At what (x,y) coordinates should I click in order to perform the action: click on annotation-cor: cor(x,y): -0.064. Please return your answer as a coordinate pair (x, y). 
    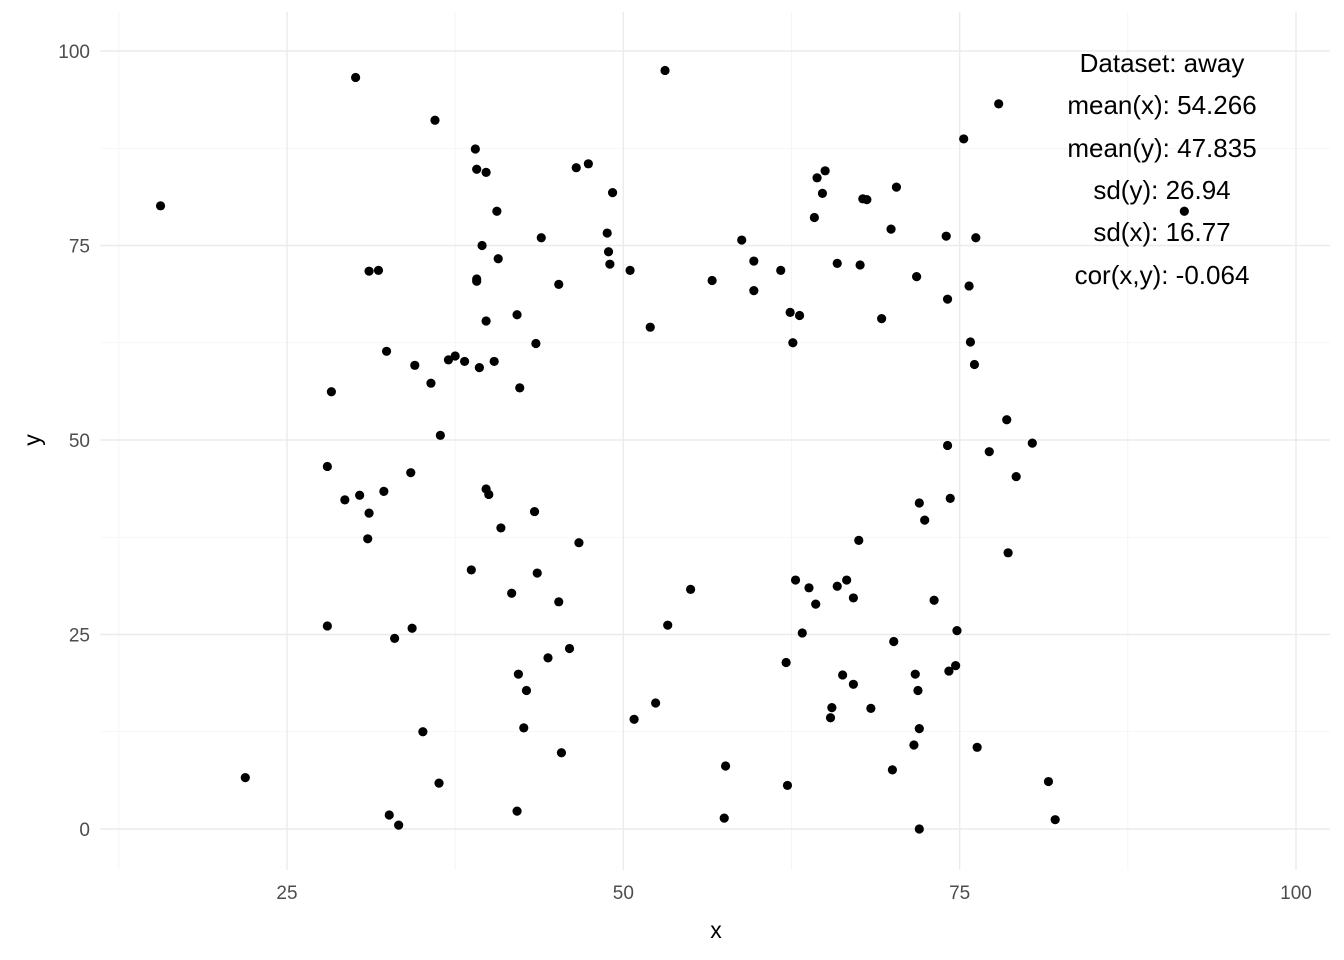
    Looking at the image, I should click on (1162, 275).